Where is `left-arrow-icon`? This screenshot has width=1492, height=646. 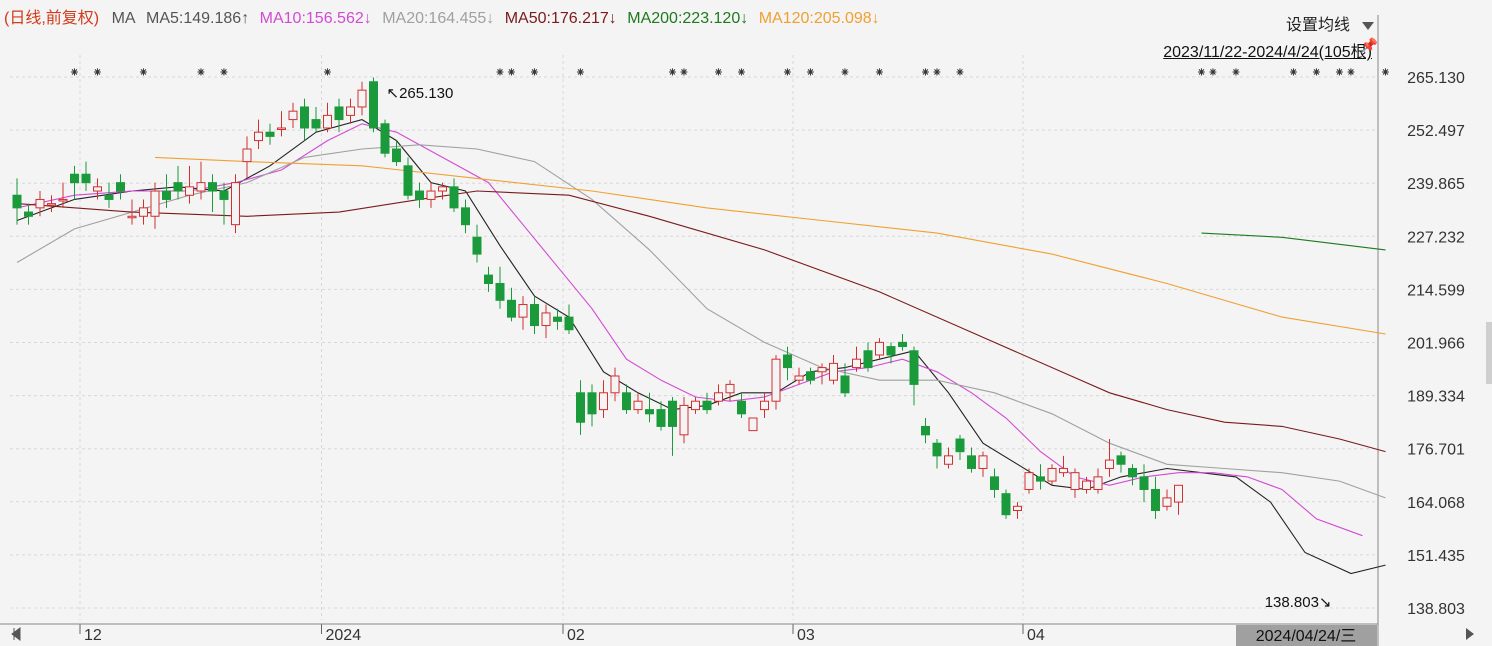
left-arrow-icon is located at coordinates (16, 634).